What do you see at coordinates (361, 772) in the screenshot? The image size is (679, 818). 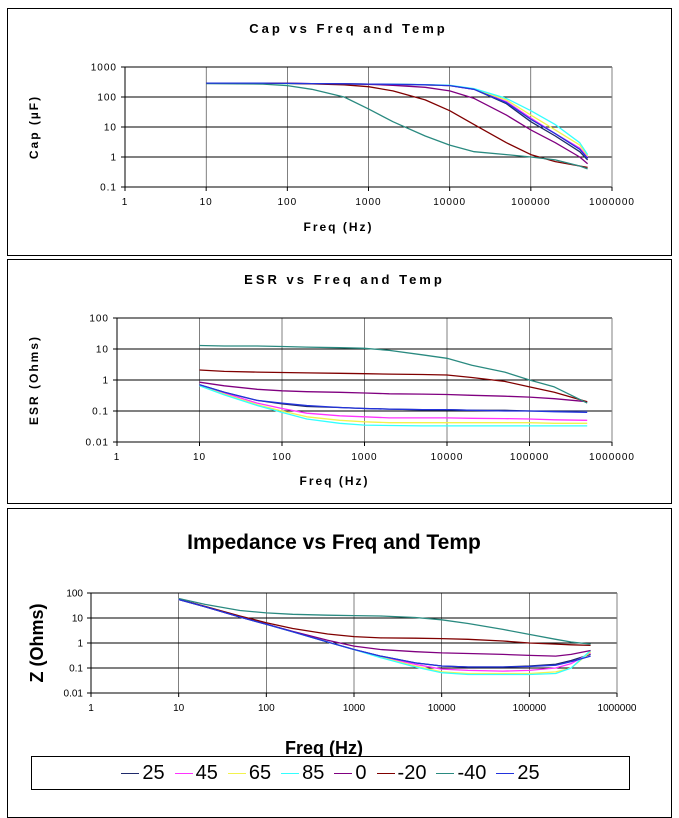 I see `legend-label: 0` at bounding box center [361, 772].